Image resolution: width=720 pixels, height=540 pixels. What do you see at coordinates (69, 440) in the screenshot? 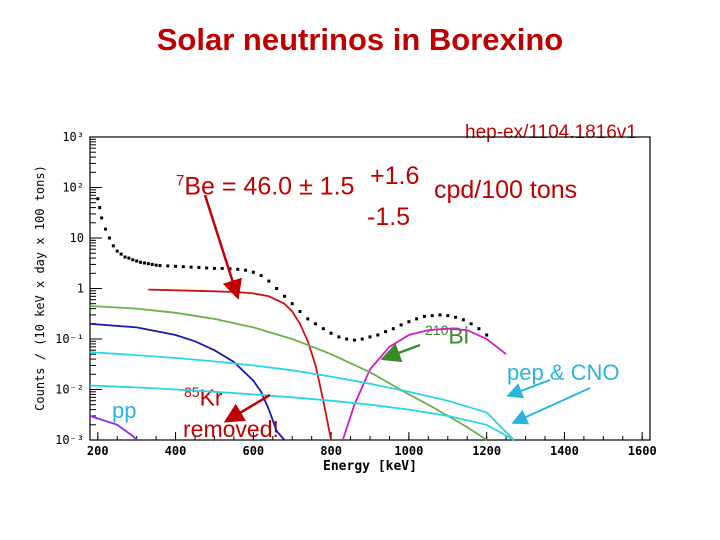
I see `y-tick-label: 10⁻³` at bounding box center [69, 440].